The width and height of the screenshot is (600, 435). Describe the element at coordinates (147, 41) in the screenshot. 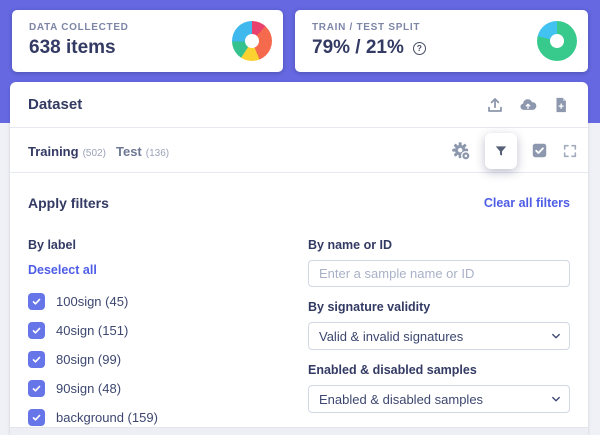

I see `data-collected-card: DATA COLLECTED 638 items` at that location.